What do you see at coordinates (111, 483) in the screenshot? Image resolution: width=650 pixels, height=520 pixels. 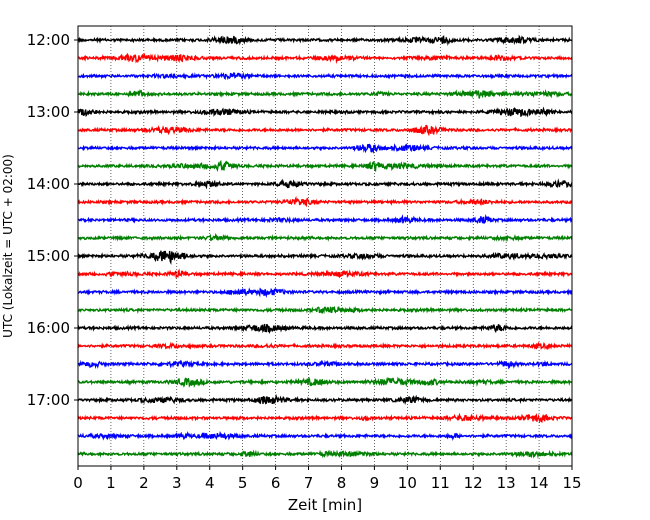 I see `x-tick-label-1: 1` at bounding box center [111, 483].